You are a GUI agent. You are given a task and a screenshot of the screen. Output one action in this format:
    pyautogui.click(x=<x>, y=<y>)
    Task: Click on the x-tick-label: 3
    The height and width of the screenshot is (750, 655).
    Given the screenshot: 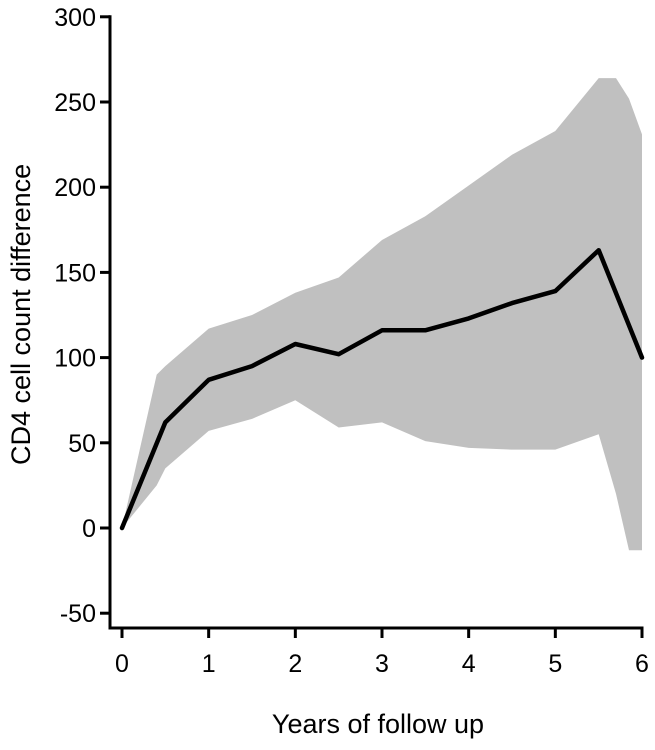 What is the action you would take?
    pyautogui.click(x=382, y=664)
    